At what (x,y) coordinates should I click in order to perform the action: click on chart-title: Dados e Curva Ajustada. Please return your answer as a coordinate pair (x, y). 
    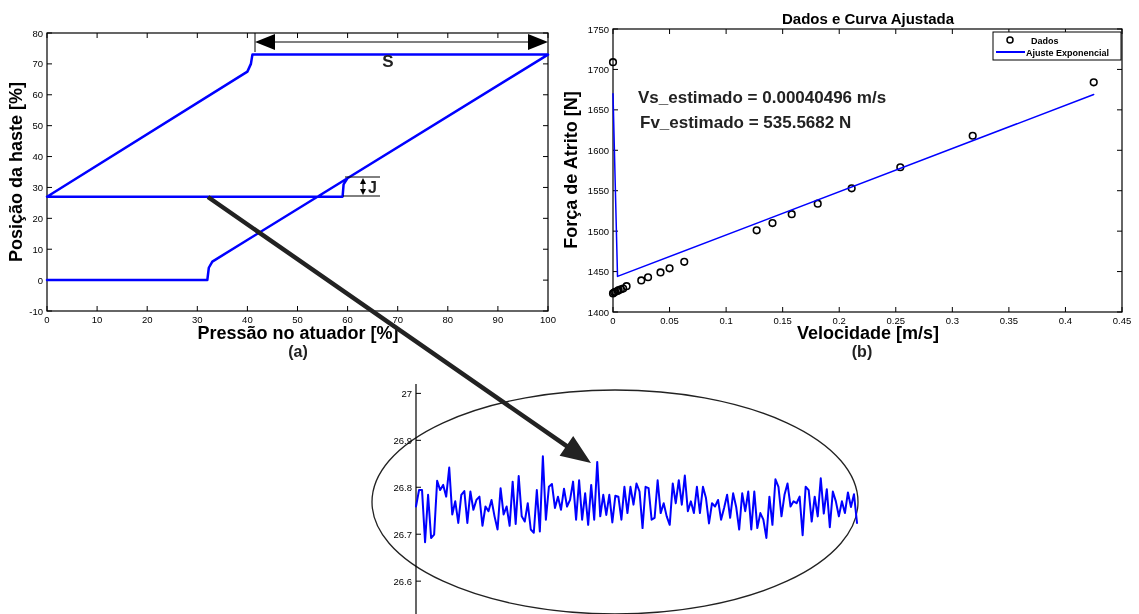
    Looking at the image, I should click on (868, 18).